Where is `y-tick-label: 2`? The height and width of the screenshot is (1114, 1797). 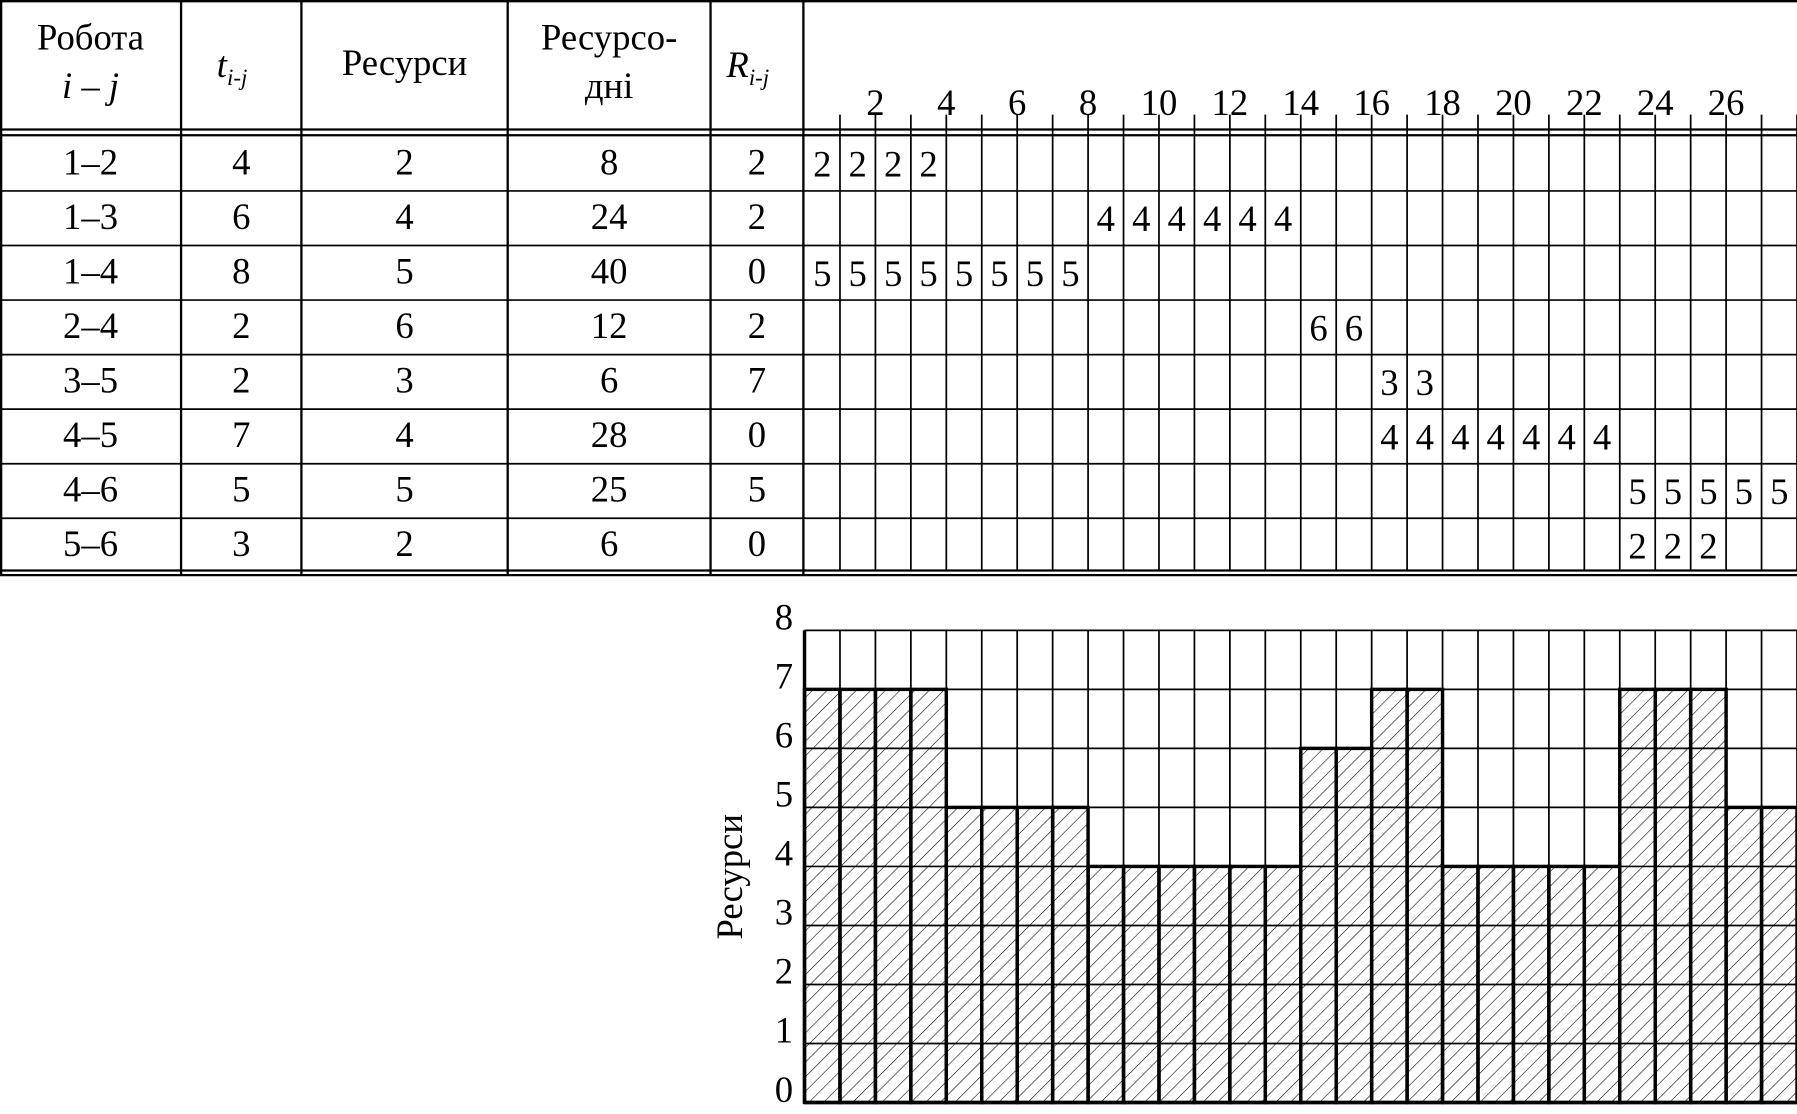
y-tick-label: 2 is located at coordinates (784, 971).